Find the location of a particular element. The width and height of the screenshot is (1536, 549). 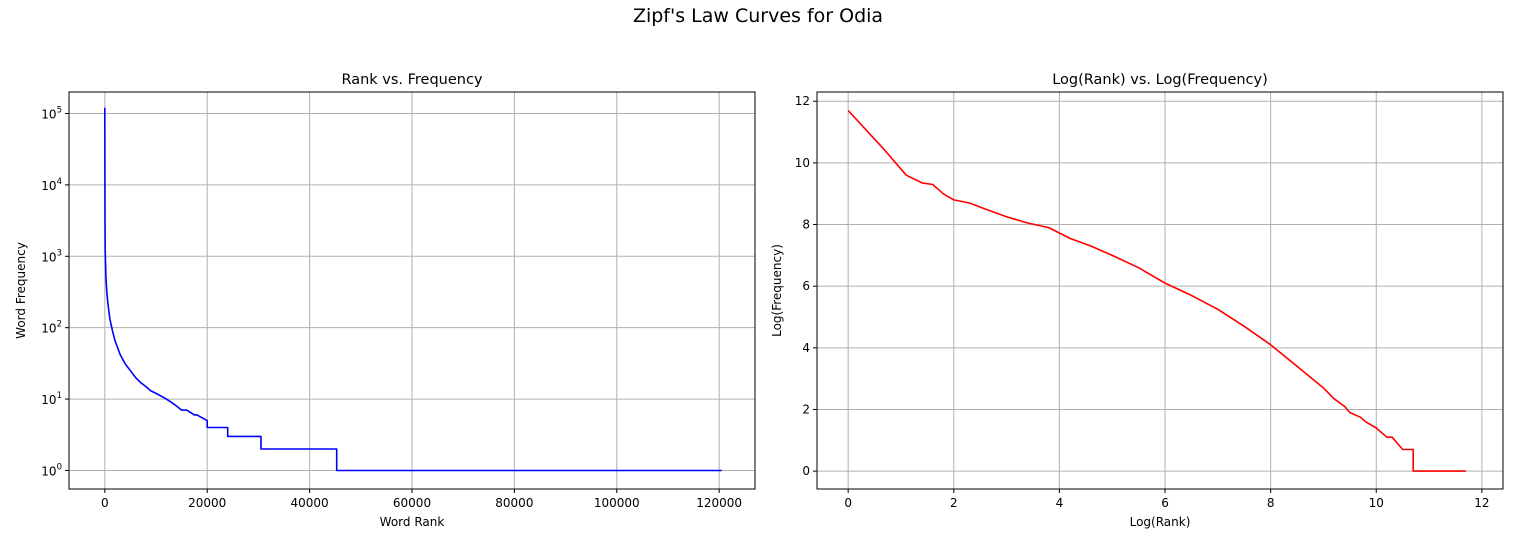

y-tick-label: 10⁰ is located at coordinates (51, 470).